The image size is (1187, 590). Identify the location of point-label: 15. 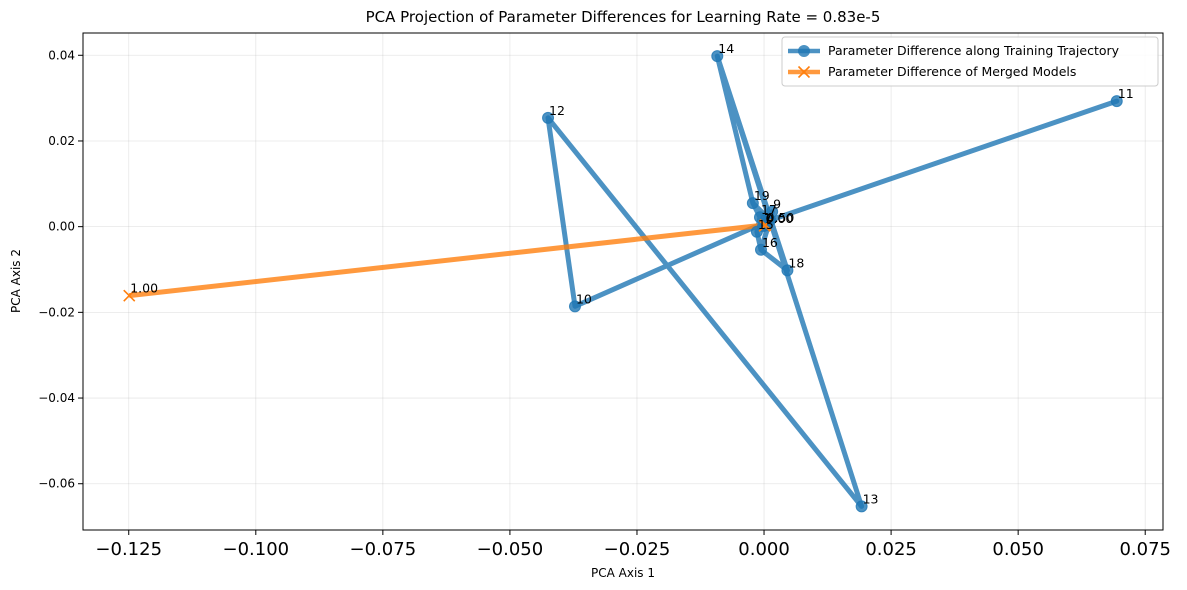
(766, 224).